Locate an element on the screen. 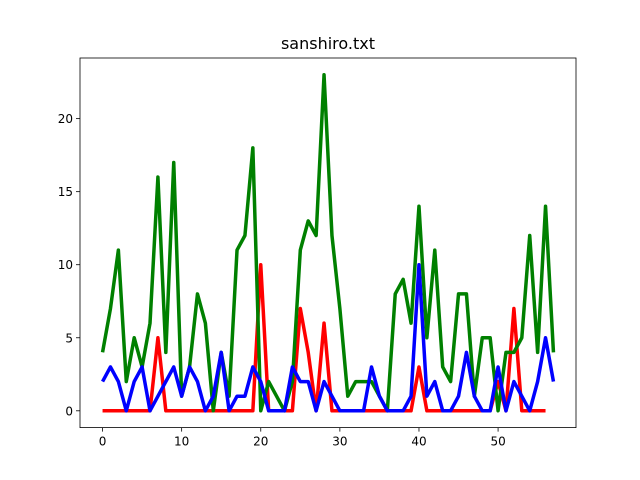 This screenshot has width=640, height=480. x-tick-label: 0 is located at coordinates (103, 442).